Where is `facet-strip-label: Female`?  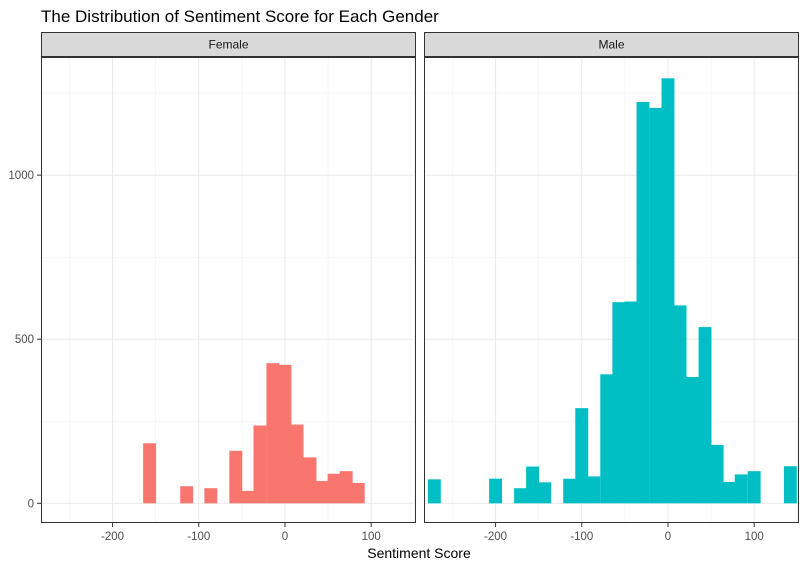 facet-strip-label: Female is located at coordinates (228, 45).